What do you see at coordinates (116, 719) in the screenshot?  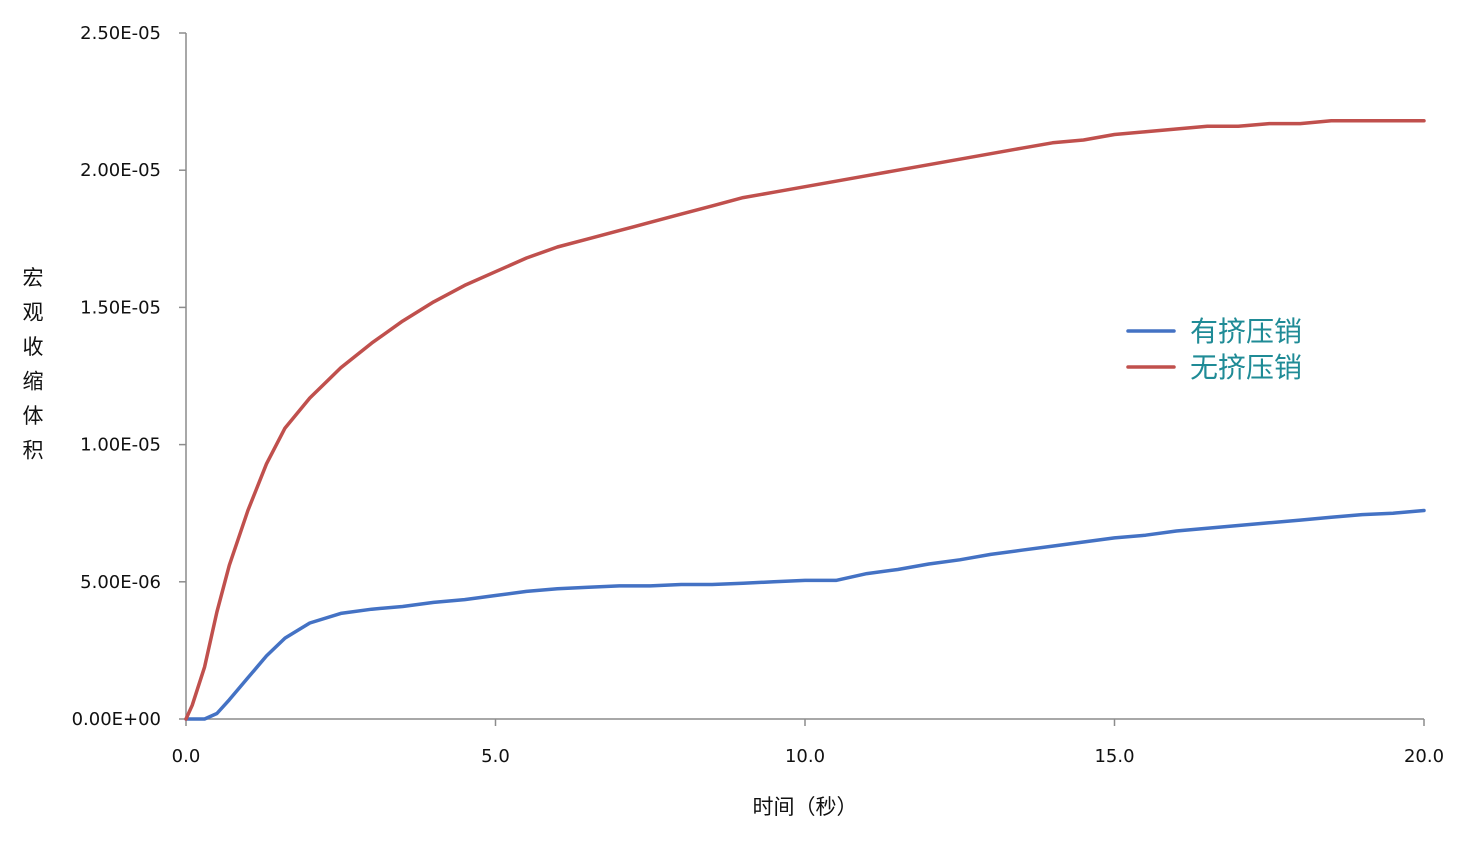 I see `y-tick-label: 0.00E+00` at bounding box center [116, 719].